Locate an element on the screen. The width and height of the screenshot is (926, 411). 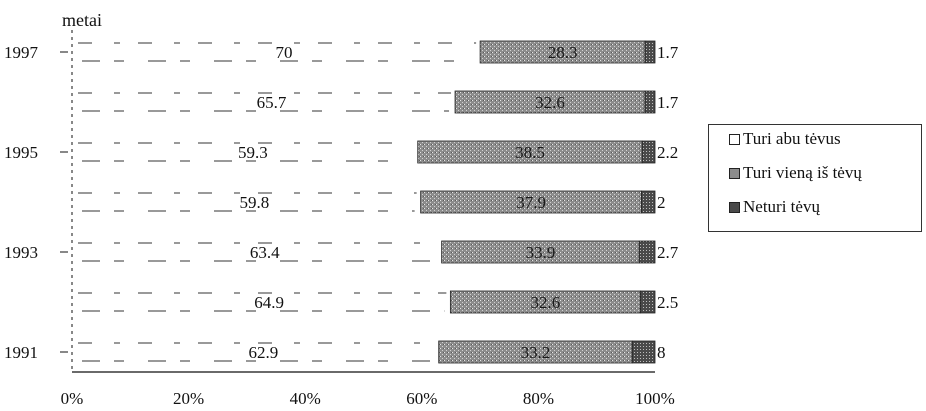
bar-segment-1996-s0 is located at coordinates (264, 102).